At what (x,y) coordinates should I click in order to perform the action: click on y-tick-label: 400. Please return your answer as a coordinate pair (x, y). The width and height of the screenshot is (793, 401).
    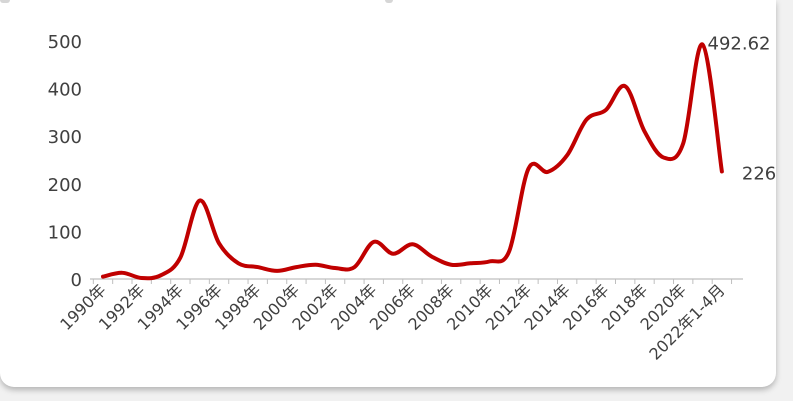
    Looking at the image, I should click on (65, 90).